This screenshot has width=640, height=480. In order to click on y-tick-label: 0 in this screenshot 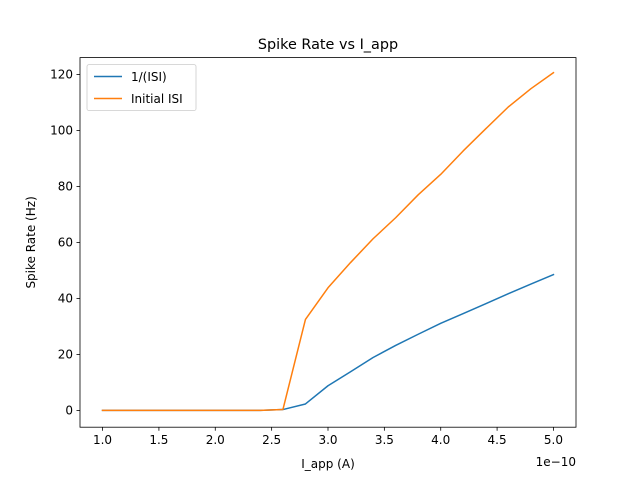, I will do `click(69, 411)`.